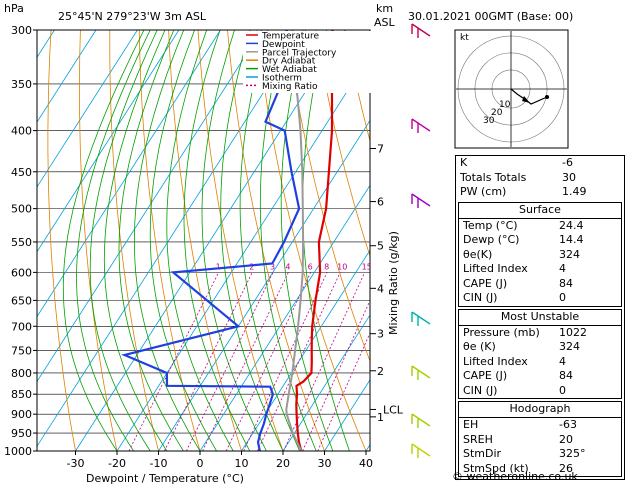 Image resolution: width=629 pixels, height=486 pixels. I want to click on km-unit-label: km, so click(384, 8).